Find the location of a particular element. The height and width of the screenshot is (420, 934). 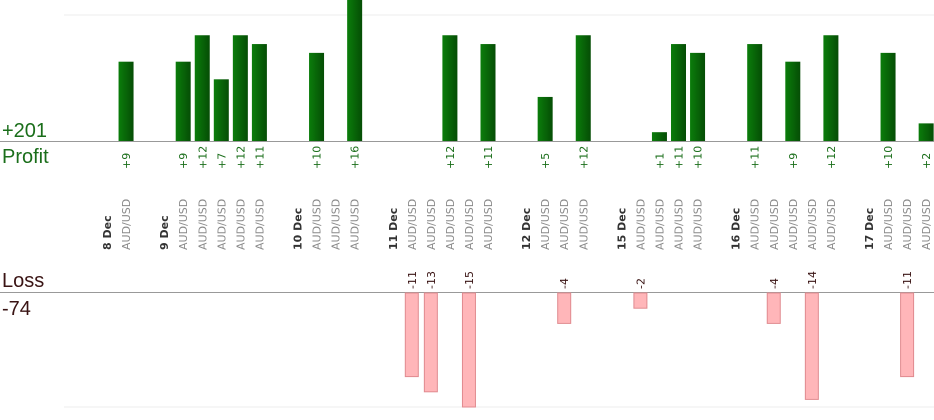

profit-value-label: +2 is located at coordinates (926, 161).